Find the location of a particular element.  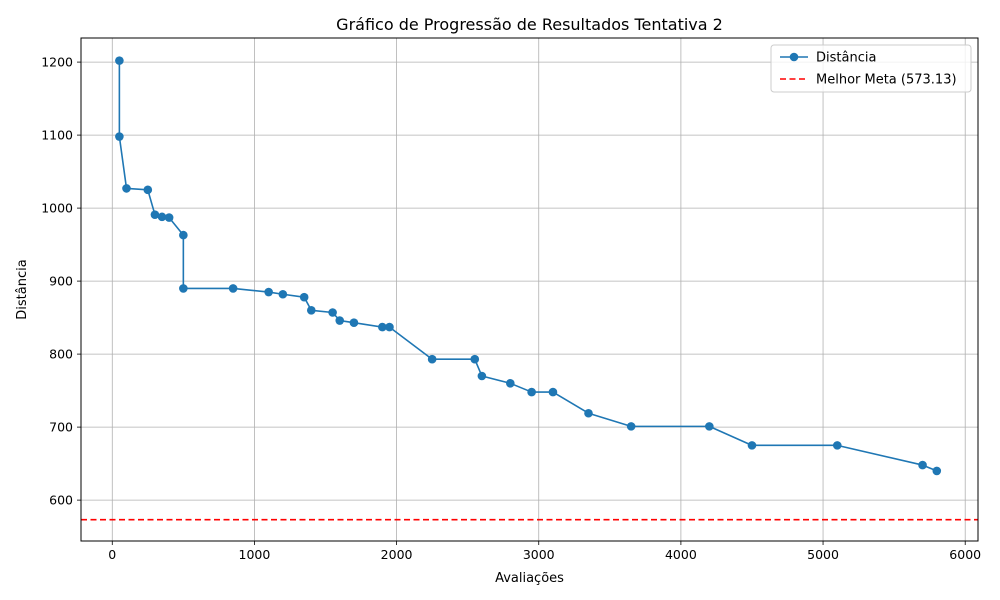

x-tick-label: 4000 is located at coordinates (681, 554).